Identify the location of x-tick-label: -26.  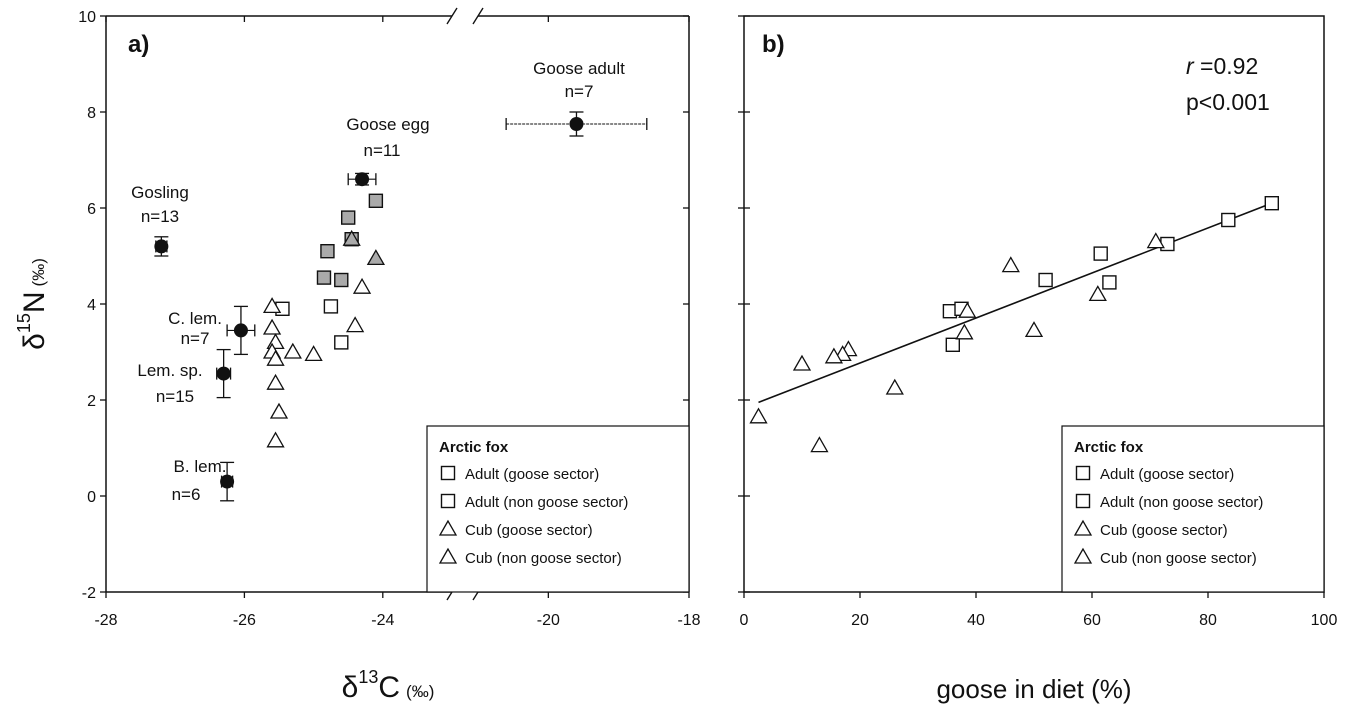
(244, 620).